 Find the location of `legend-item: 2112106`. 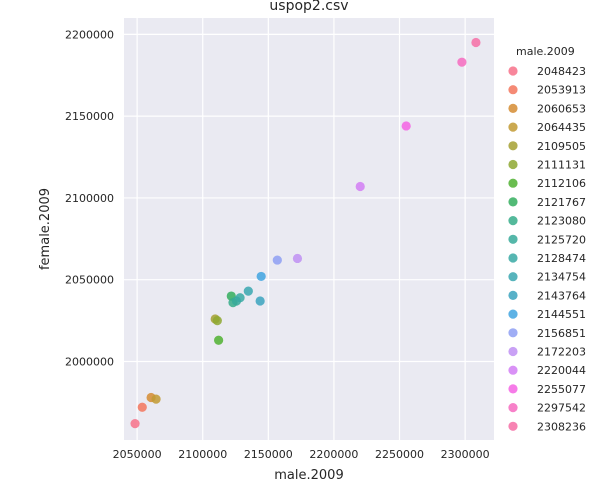

legend-item: 2112106 is located at coordinates (547, 183).